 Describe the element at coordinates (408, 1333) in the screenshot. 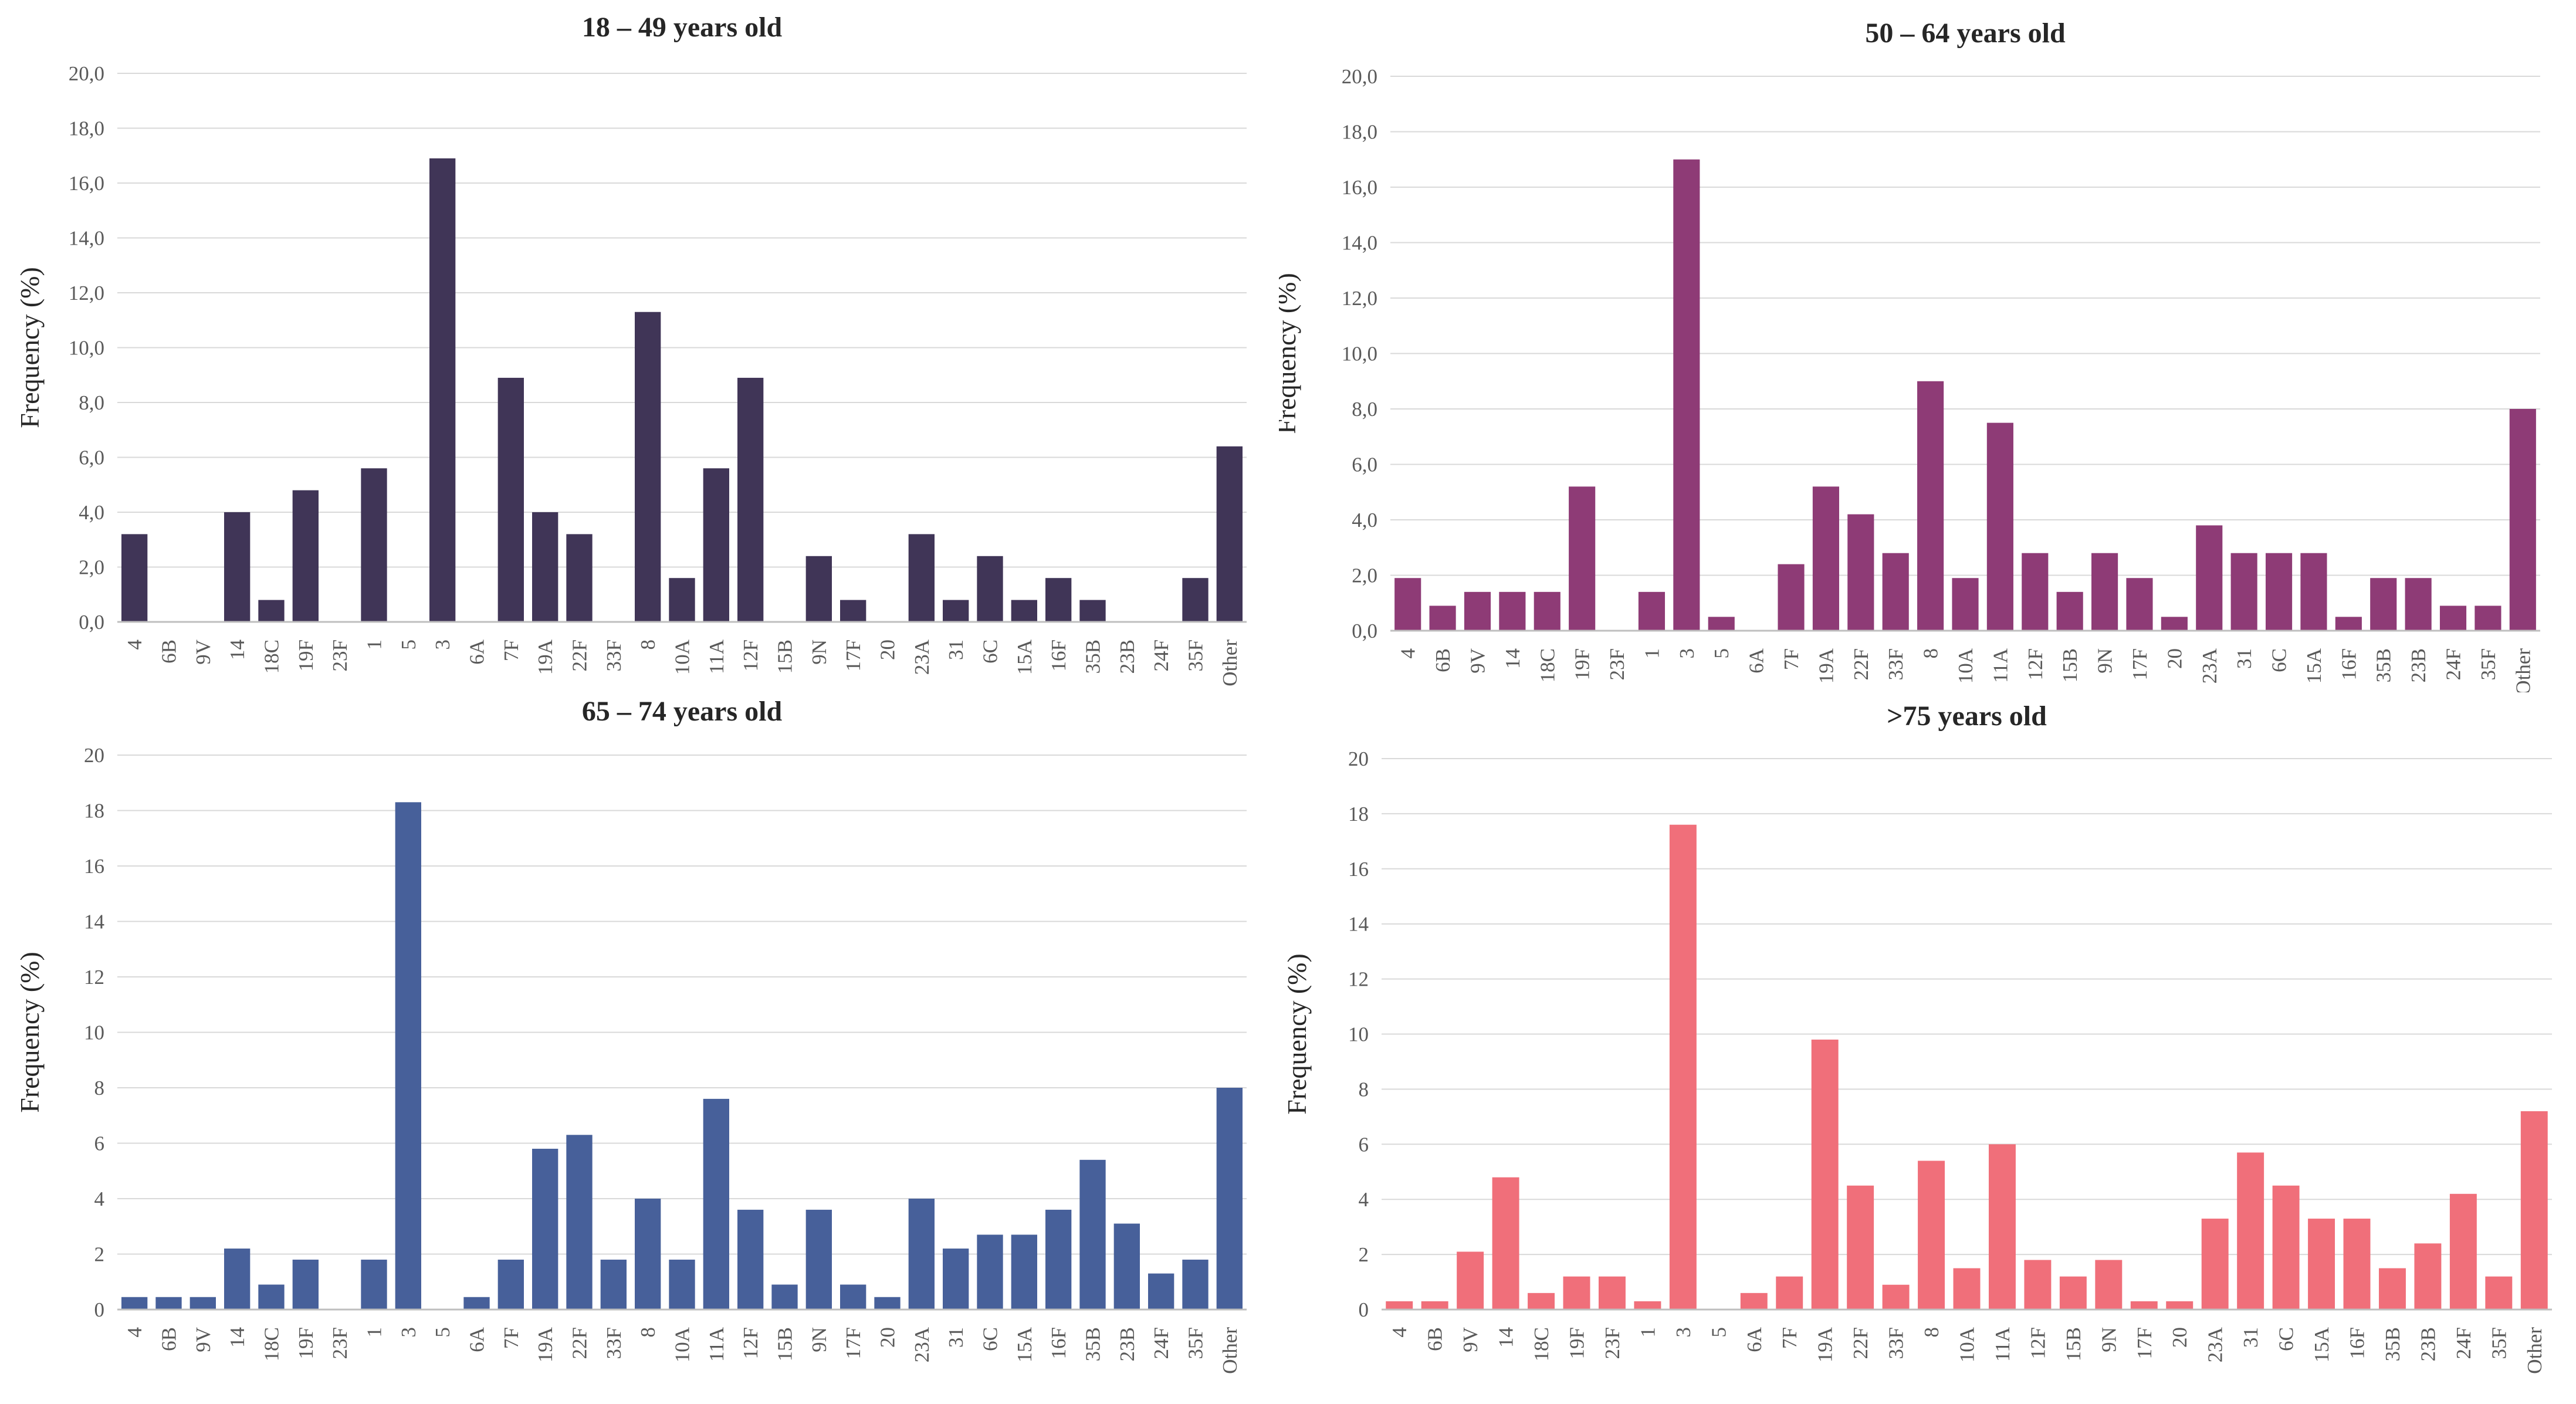

I see `x-tick-label: 3` at that location.